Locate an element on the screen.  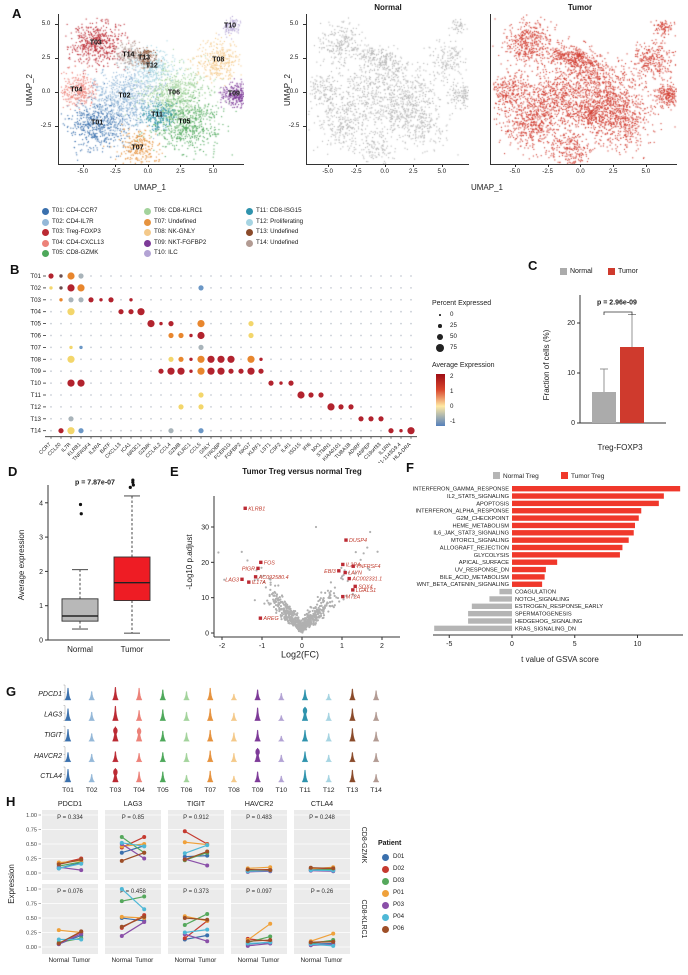
patient-swatch-P06 is located at coordinates (385, 929).